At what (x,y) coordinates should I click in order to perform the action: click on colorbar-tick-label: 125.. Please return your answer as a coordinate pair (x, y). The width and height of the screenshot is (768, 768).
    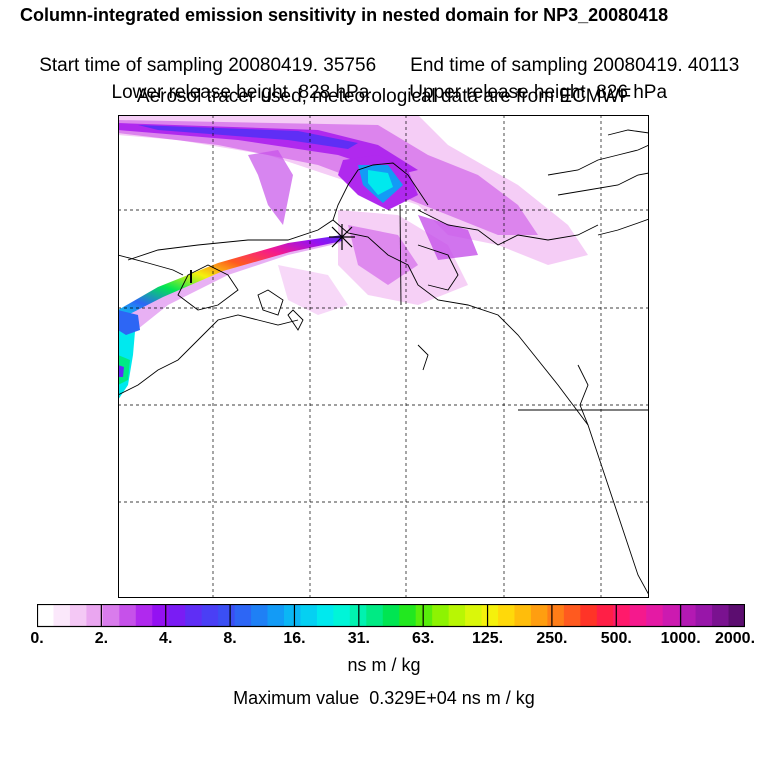
    Looking at the image, I should click on (487, 638).